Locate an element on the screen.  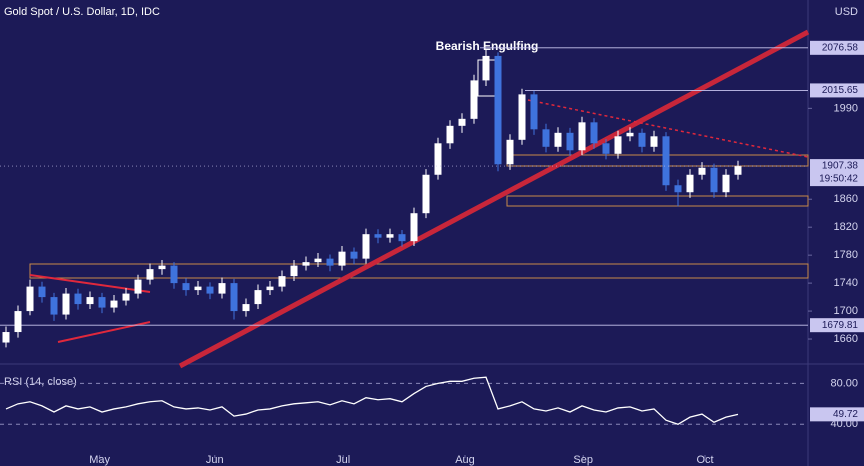
y-tick-label: 1820 is located at coordinates (846, 227).